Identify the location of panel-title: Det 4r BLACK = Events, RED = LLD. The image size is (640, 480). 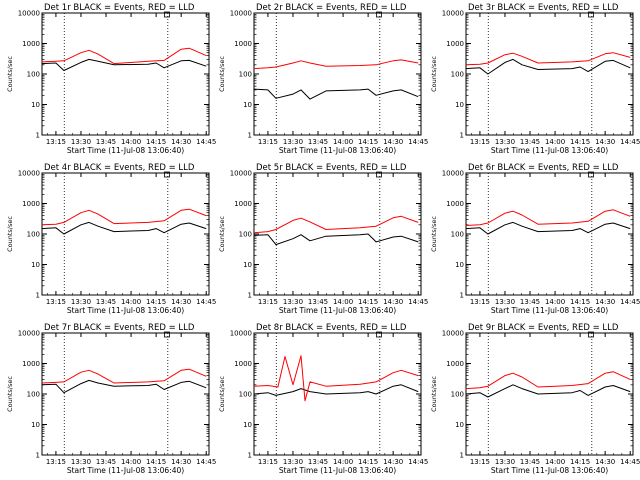
(119, 168).